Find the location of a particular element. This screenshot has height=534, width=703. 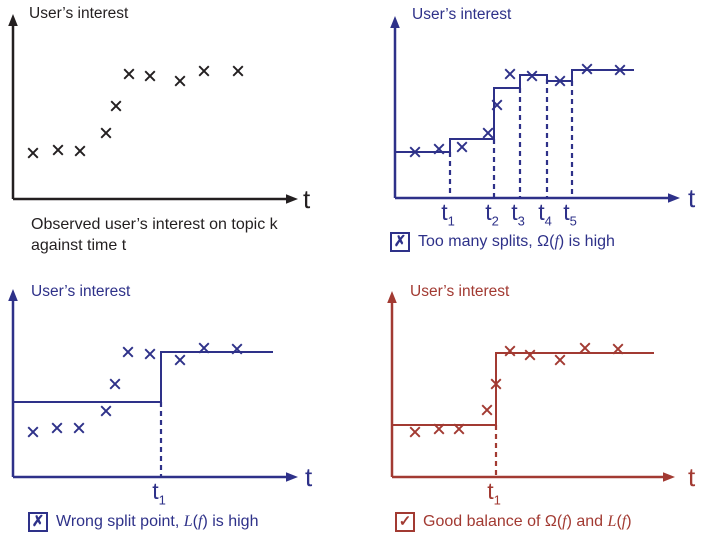

observed-scatter-plot is located at coordinates (153, 109).